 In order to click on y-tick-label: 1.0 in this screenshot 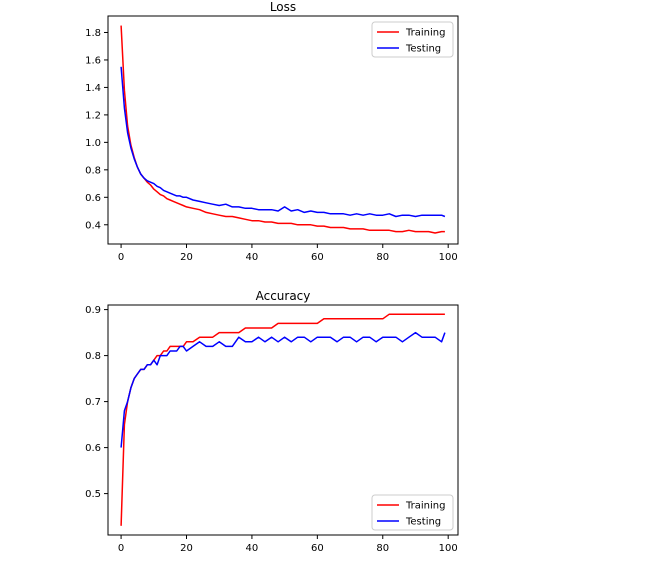, I will do `click(93, 143)`.